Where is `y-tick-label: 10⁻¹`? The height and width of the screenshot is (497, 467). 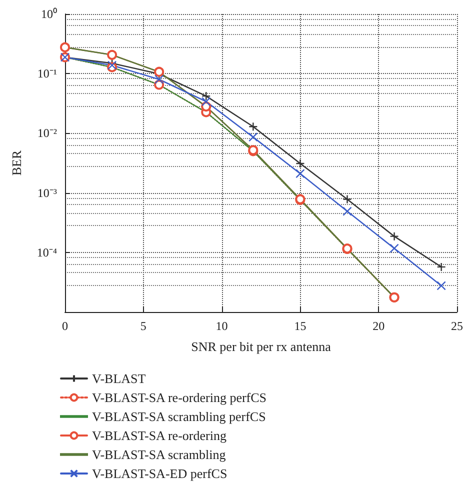
y-tick-label: 10⁻¹ is located at coordinates (47, 73).